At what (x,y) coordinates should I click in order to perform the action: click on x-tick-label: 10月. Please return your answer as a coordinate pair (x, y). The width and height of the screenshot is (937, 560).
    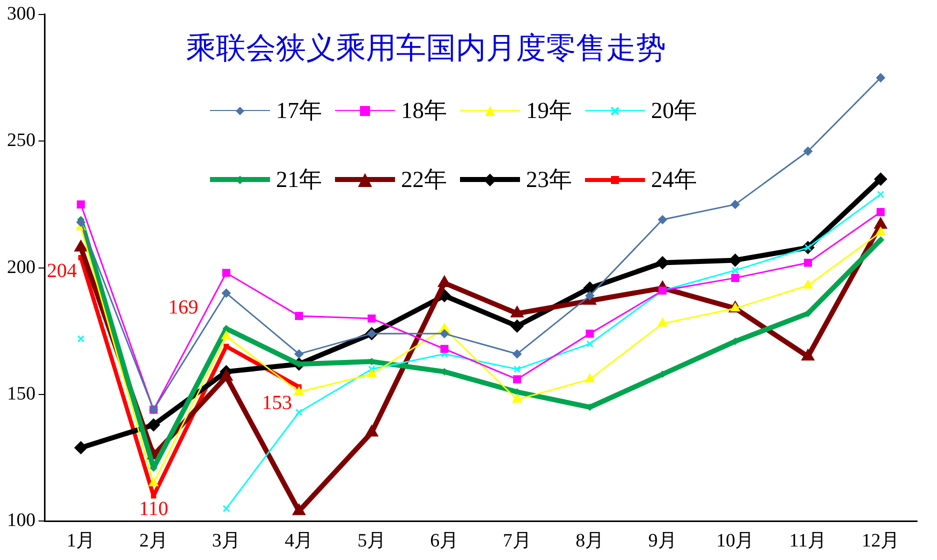
    Looking at the image, I should click on (735, 541).